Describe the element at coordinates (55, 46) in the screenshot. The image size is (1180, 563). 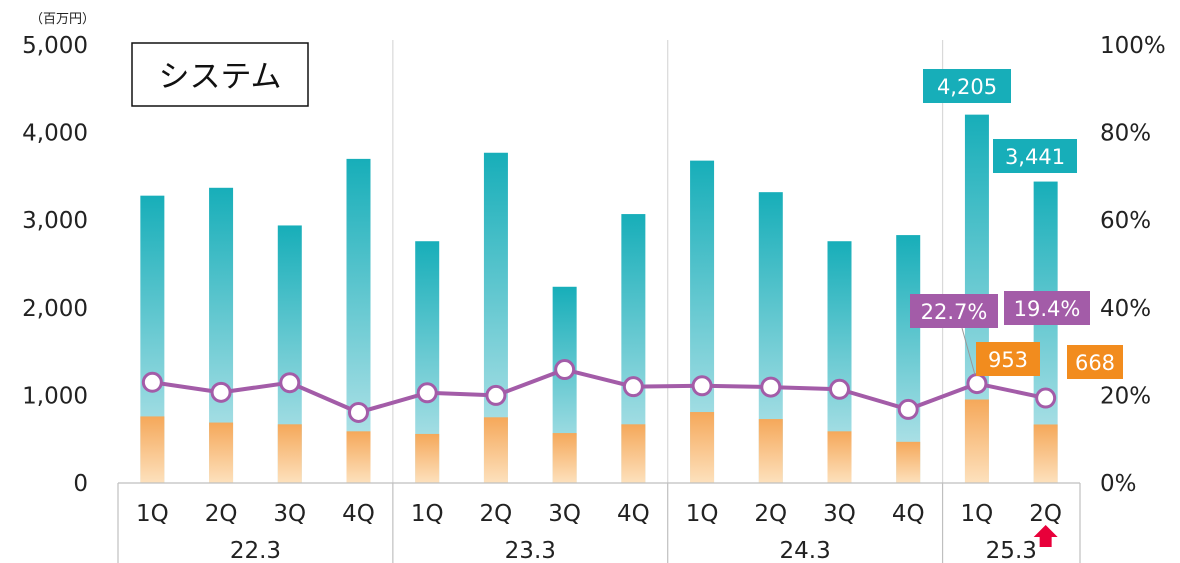
I see `y-tick-label: 5,000` at that location.